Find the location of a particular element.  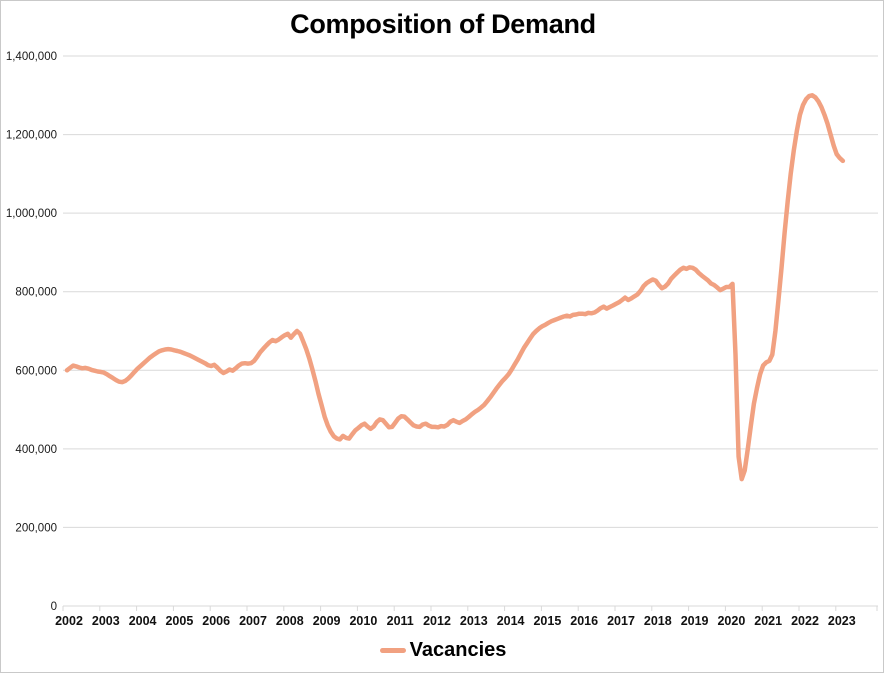

x-axis-label: 2017 is located at coordinates (621, 621).